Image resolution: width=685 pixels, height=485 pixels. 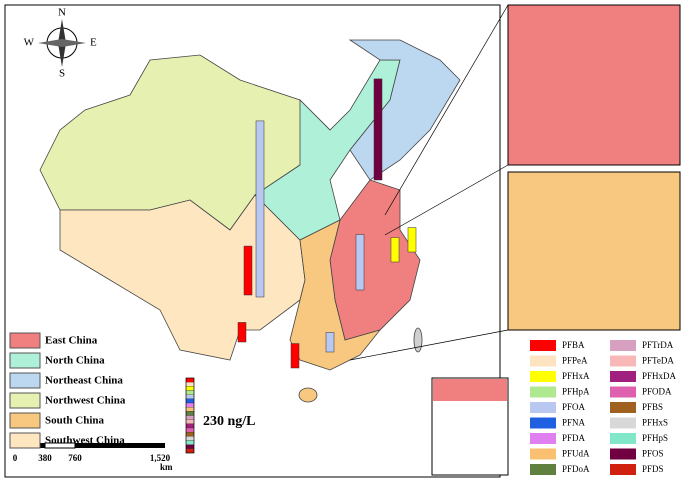 What do you see at coordinates (652, 407) in the screenshot?
I see `compound-label: PFBS` at bounding box center [652, 407].